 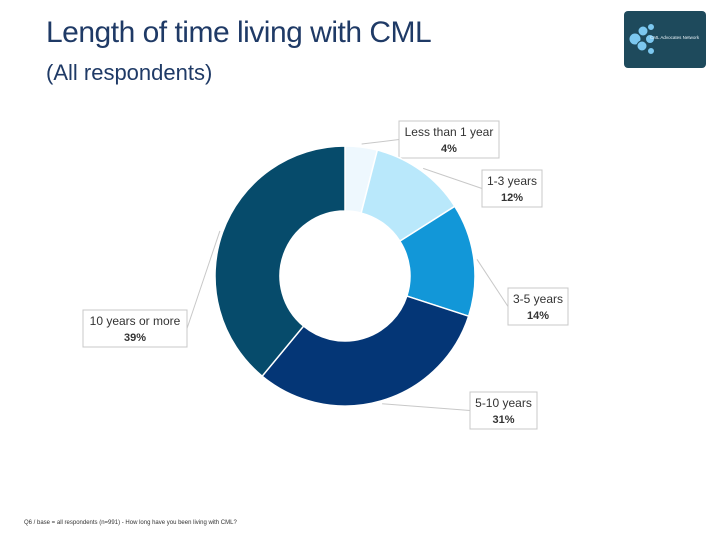 I want to click on callout-label-less-than-1-year: Less than 1 year, so click(x=449, y=132).